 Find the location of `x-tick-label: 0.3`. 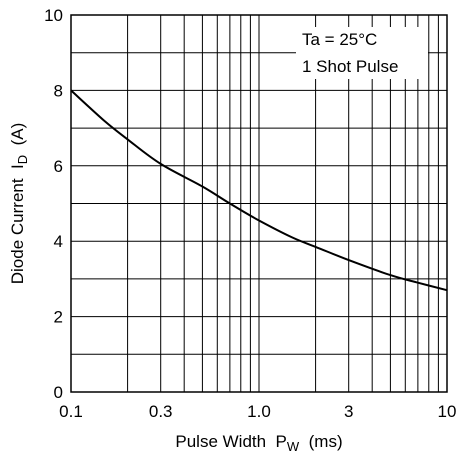

x-tick-label: 0.3 is located at coordinates (161, 411).